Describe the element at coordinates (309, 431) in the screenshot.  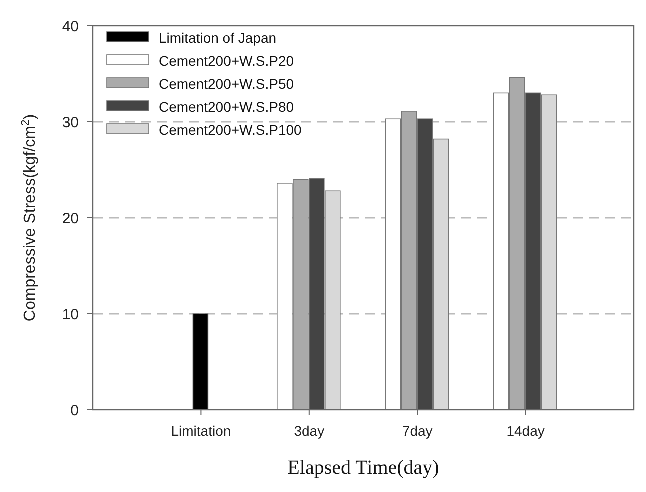
I see `x-tick-label: 3day` at that location.